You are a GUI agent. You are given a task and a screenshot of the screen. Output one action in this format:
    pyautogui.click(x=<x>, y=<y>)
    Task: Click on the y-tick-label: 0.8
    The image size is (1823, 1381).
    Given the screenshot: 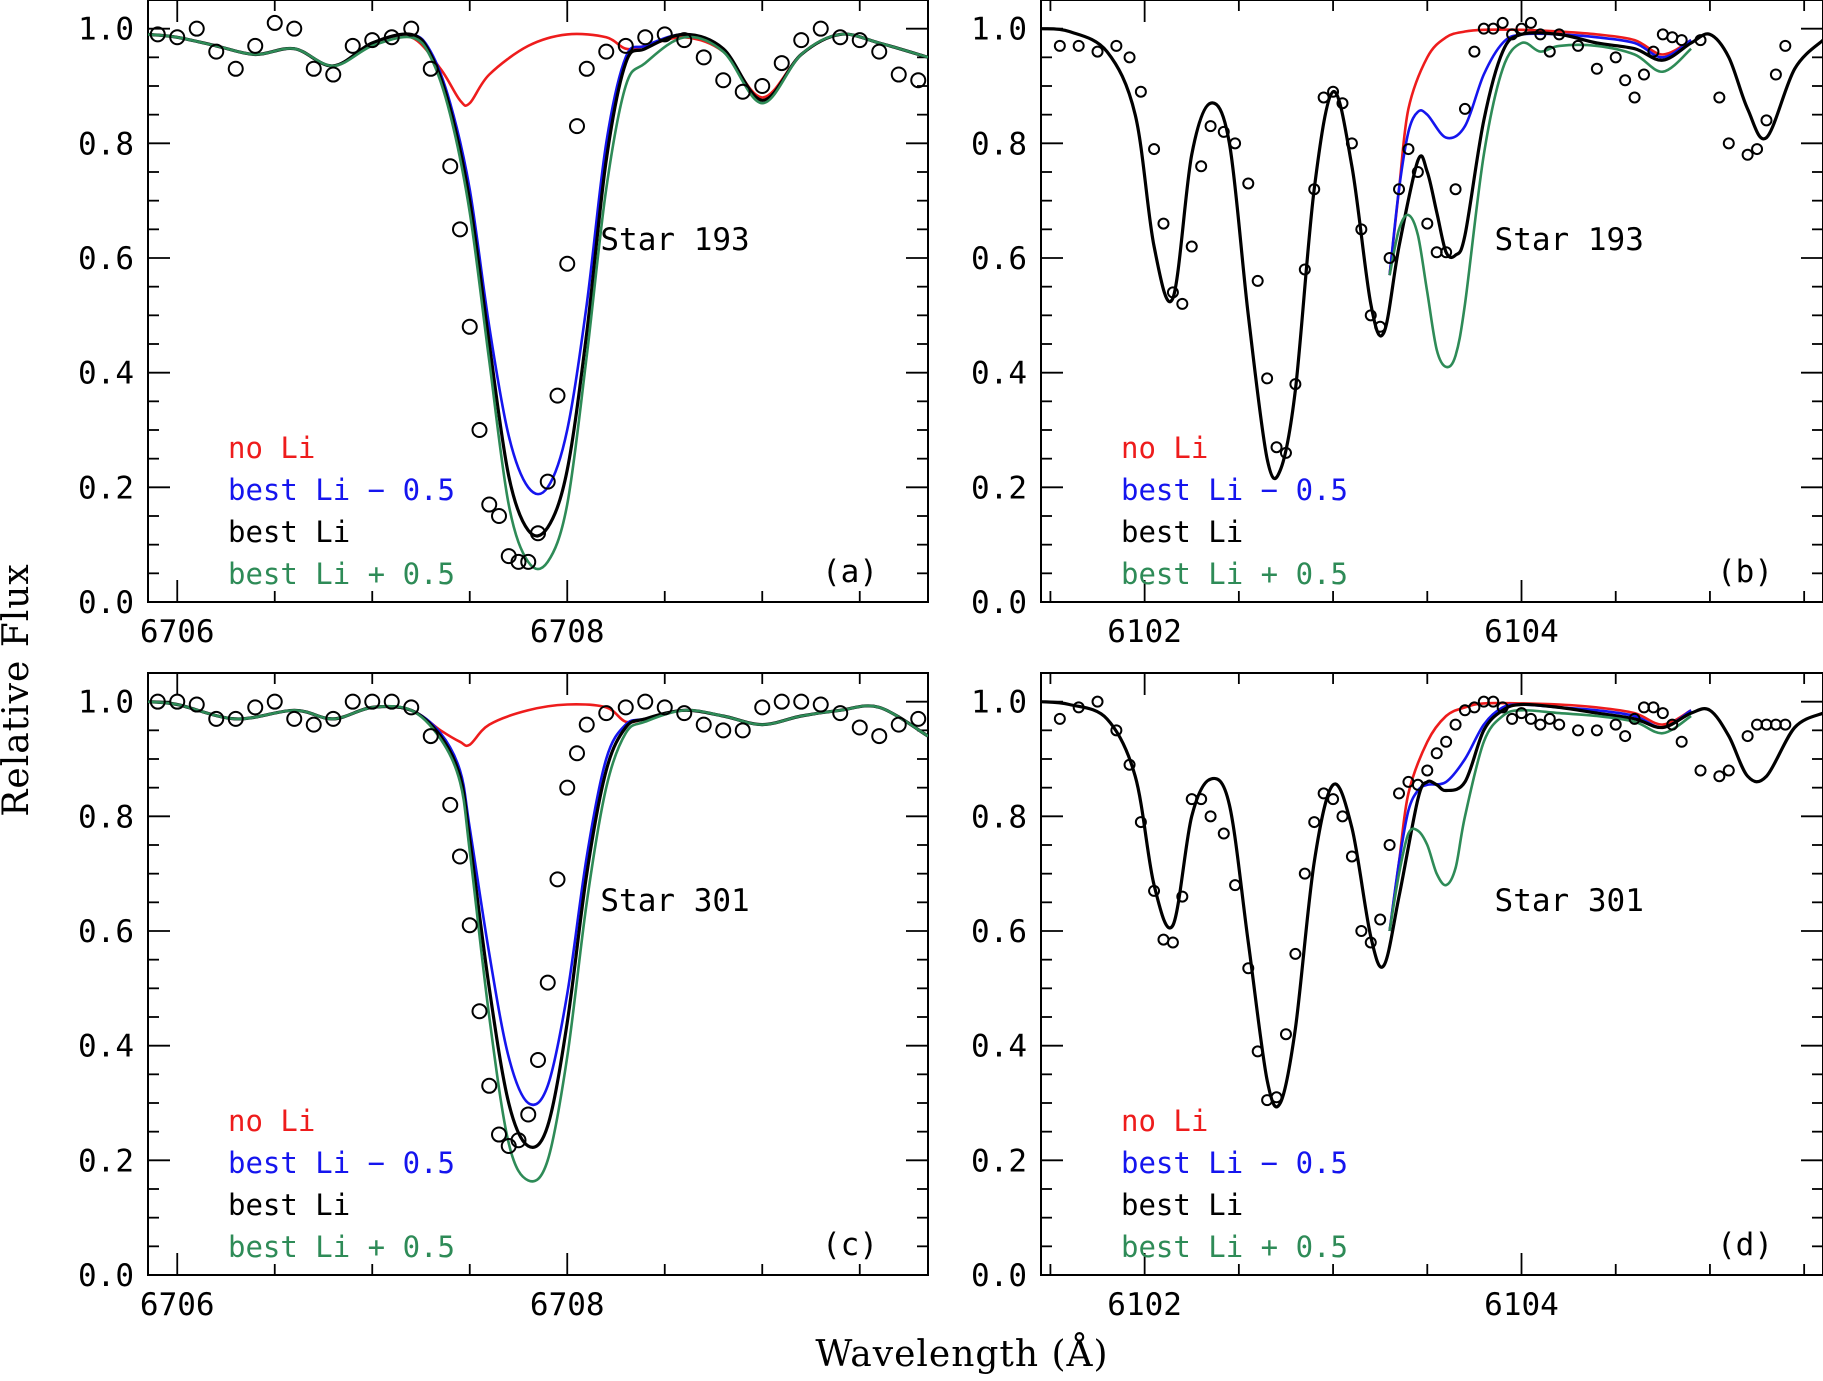 What is the action you would take?
    pyautogui.click(x=106, y=817)
    